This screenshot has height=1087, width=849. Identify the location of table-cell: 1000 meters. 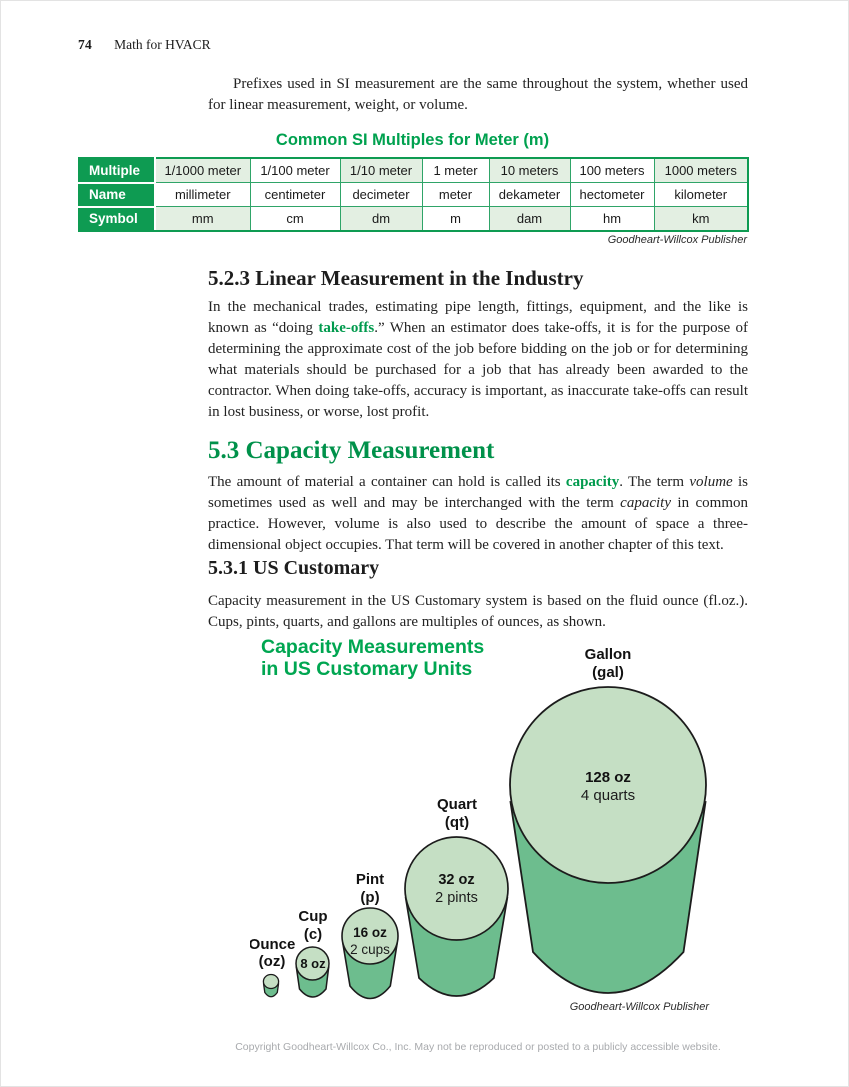
(701, 170).